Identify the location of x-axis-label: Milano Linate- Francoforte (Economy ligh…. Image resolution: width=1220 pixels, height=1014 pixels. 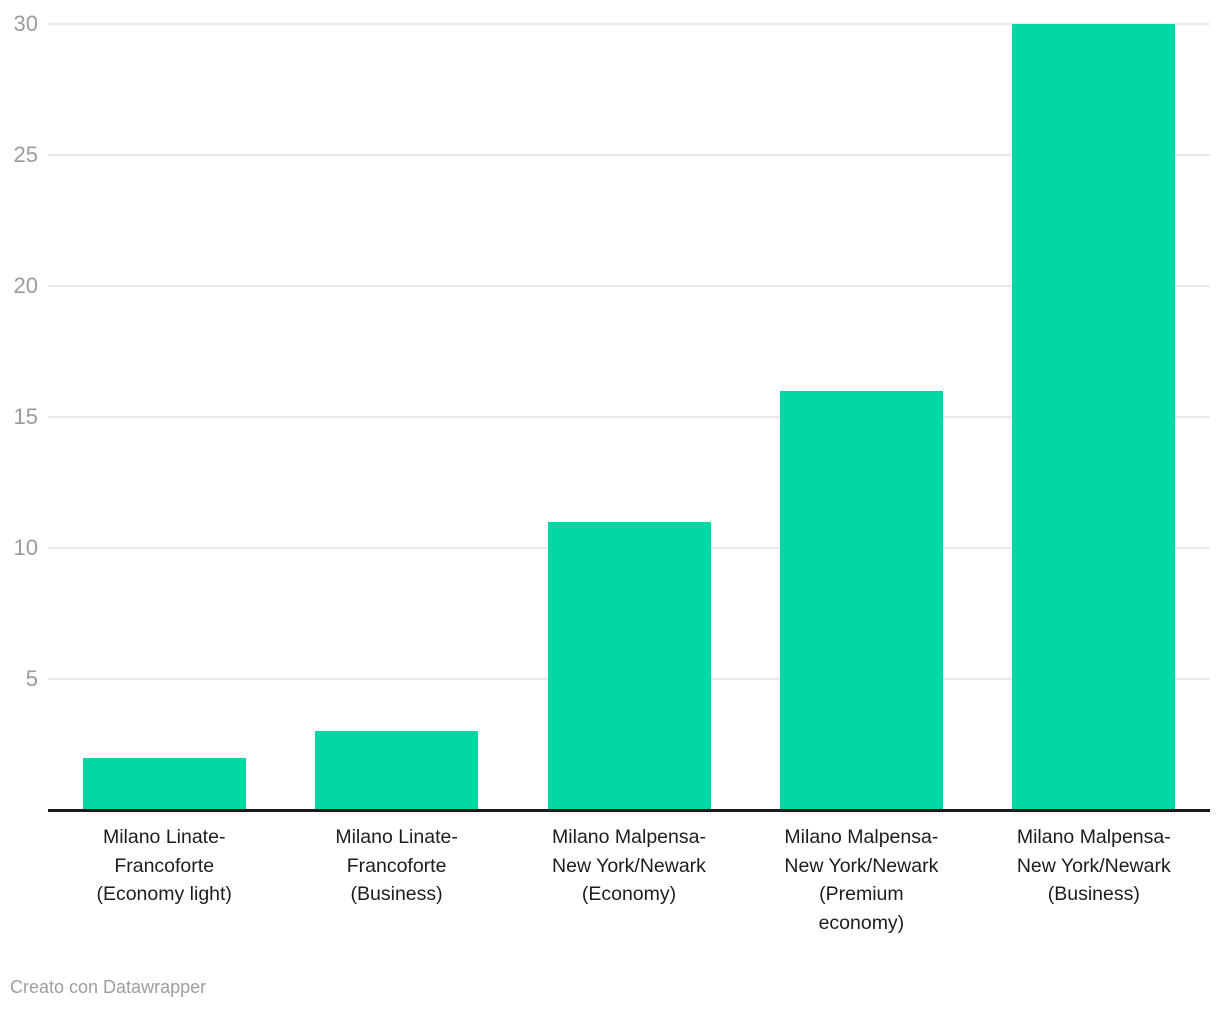
(164, 865).